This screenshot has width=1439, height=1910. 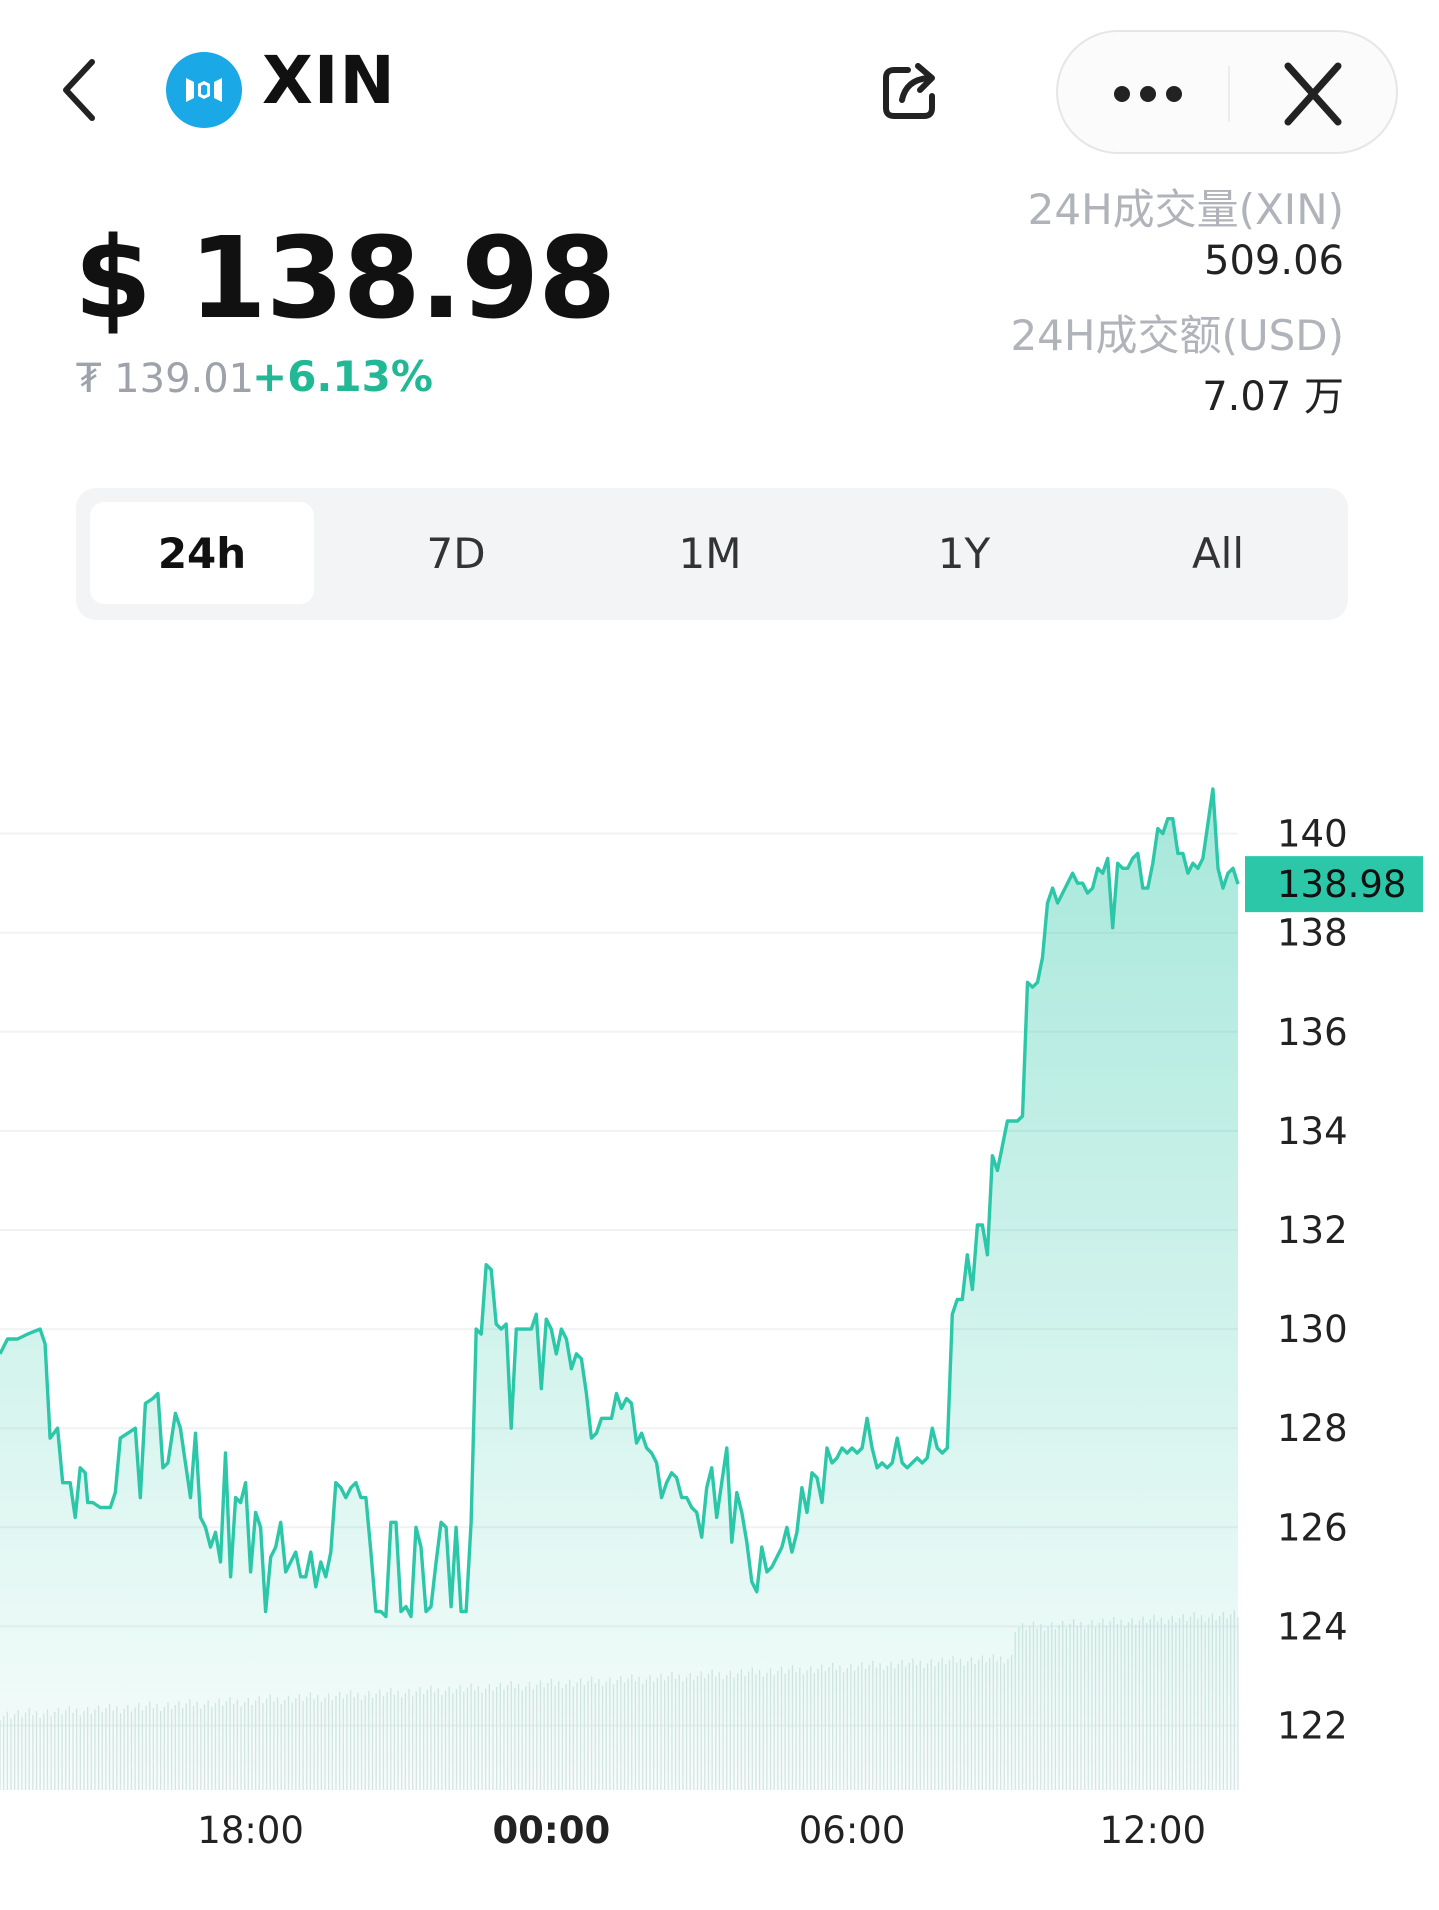 I want to click on y-tick-label: 132, so click(x=1312, y=1230).